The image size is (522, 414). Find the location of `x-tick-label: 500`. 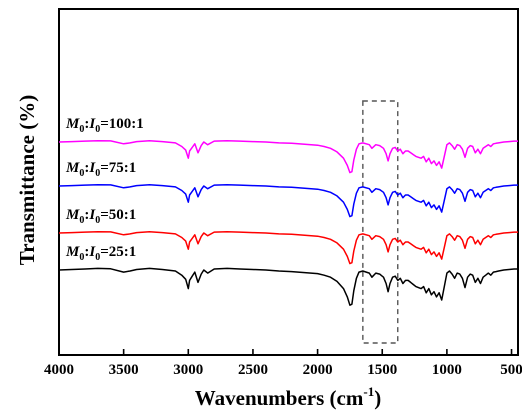

x-tick-label: 500 is located at coordinates (511, 370).